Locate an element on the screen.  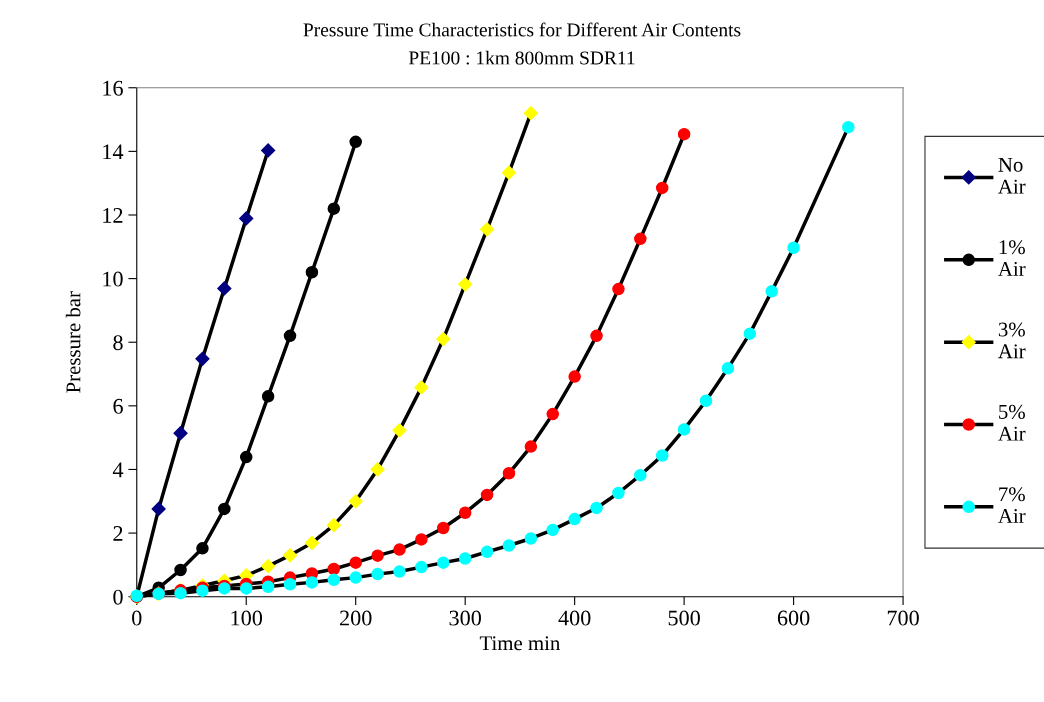
y-tick-label: 8 is located at coordinates (118, 343).